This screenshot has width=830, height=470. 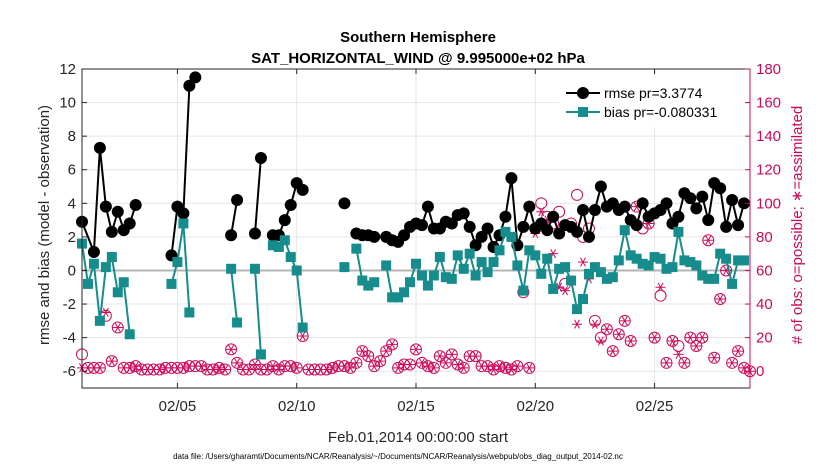 I want to click on x-axis-label: Feb.01,2014 00:00:00 start, so click(x=418, y=437).